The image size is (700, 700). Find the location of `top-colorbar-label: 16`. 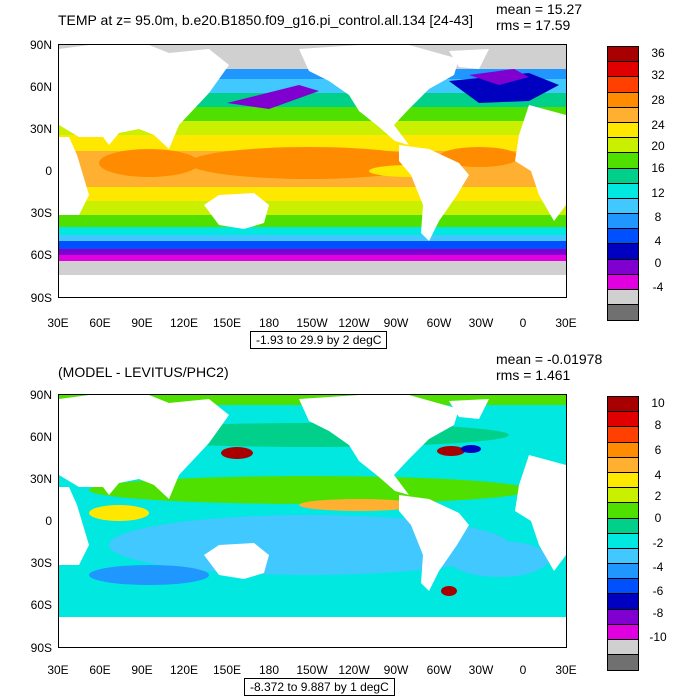

top-colorbar-label: 16 is located at coordinates (658, 168).